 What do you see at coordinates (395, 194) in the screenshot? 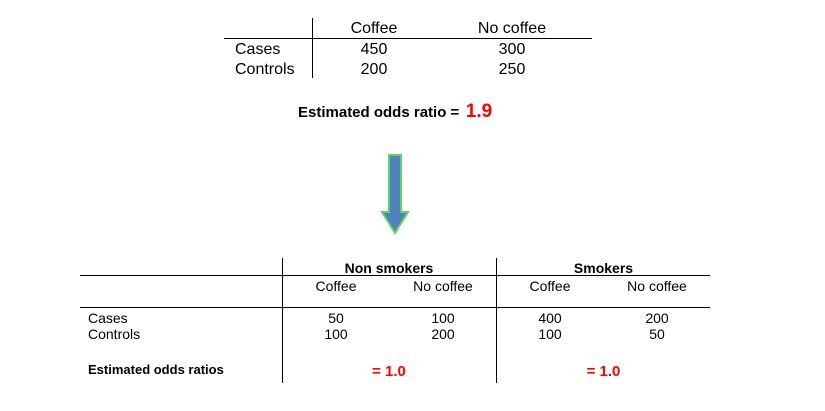
I see `down-arrow-icon` at bounding box center [395, 194].